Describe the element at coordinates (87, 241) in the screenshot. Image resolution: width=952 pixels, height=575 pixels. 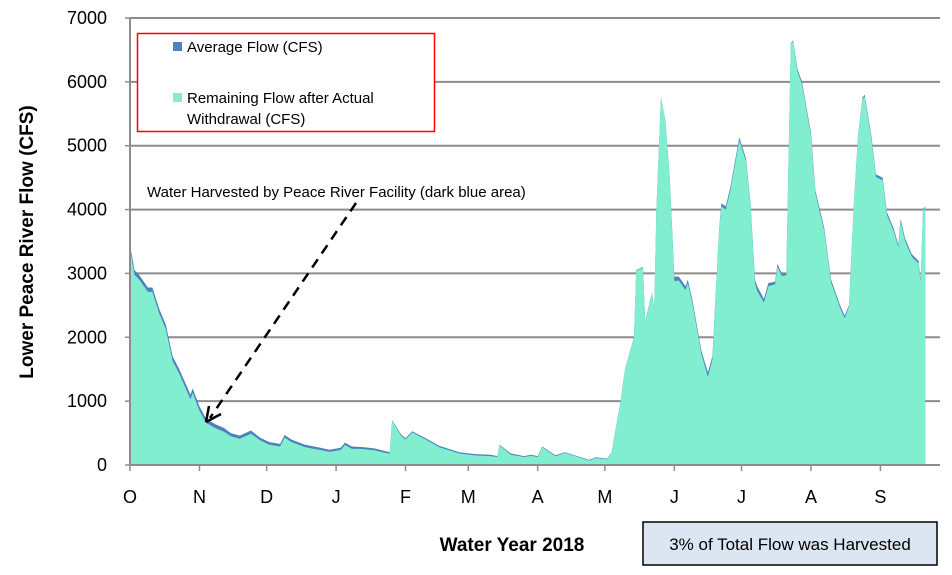
I see `y-tick-labels: 0 1000 2000 3000 4000 5000 6000 7000` at that location.